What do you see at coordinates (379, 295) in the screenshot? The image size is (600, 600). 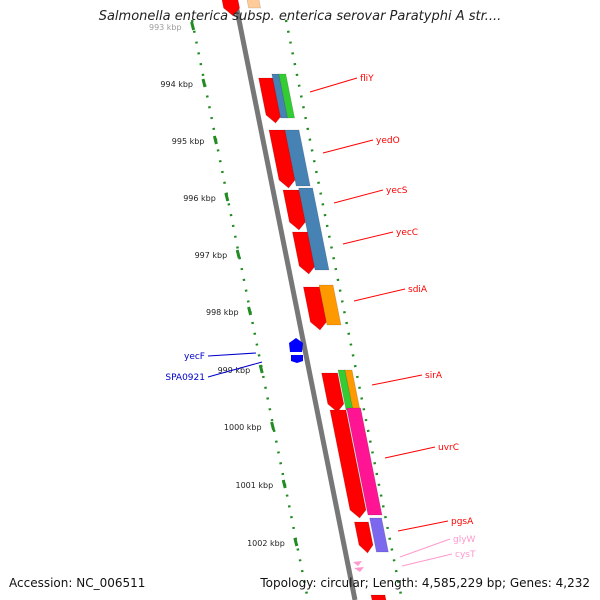 I see `leader-line-sdiA` at bounding box center [379, 295].